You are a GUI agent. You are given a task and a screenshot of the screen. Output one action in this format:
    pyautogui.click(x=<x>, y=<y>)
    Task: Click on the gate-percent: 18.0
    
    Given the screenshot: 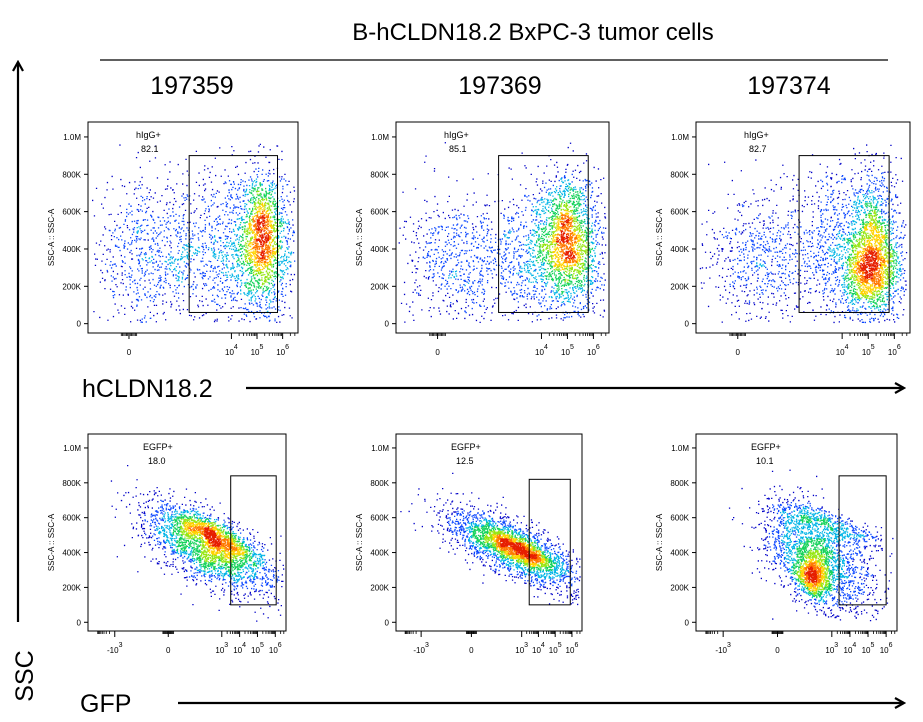 What is the action you would take?
    pyautogui.click(x=157, y=461)
    